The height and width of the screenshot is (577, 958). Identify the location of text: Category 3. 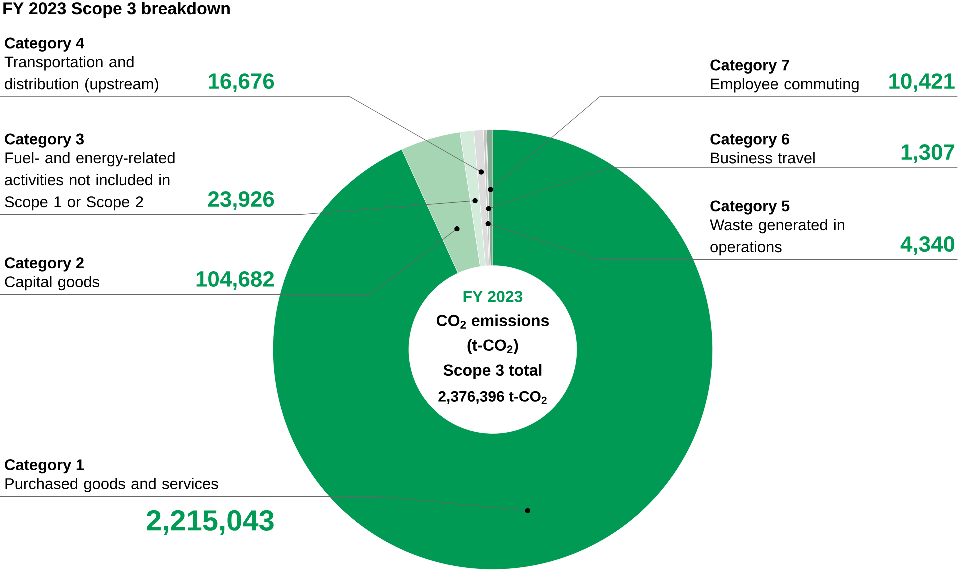
(44, 141).